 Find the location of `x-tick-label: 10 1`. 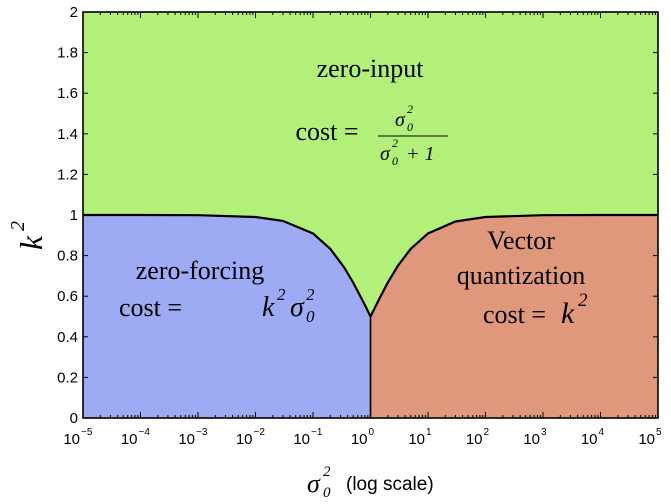

x-tick-label: 10 1 is located at coordinates (420, 437).